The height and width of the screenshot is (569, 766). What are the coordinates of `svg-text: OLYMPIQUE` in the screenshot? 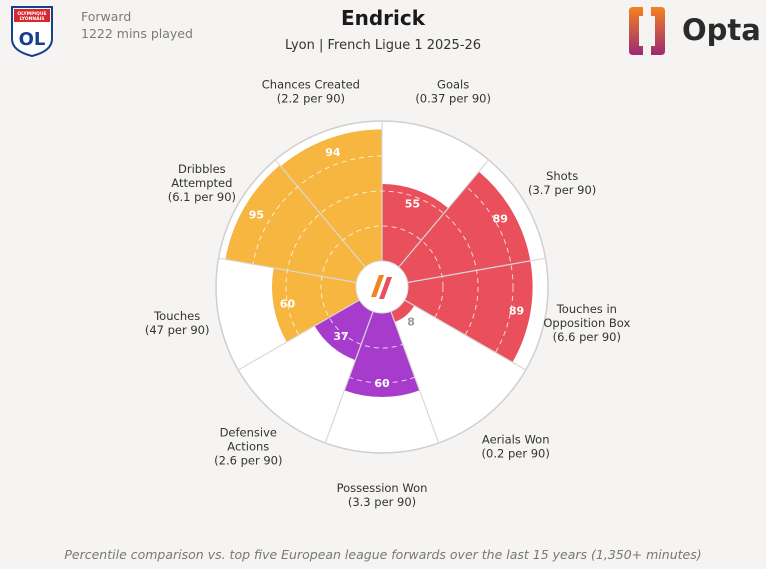 It's located at (31, 14).